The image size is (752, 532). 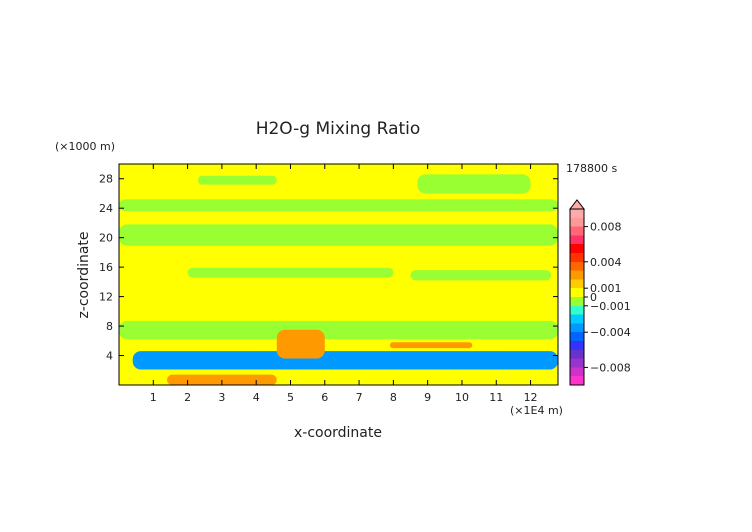 What do you see at coordinates (106, 179) in the screenshot?
I see `y-tick-label: 28` at bounding box center [106, 179].